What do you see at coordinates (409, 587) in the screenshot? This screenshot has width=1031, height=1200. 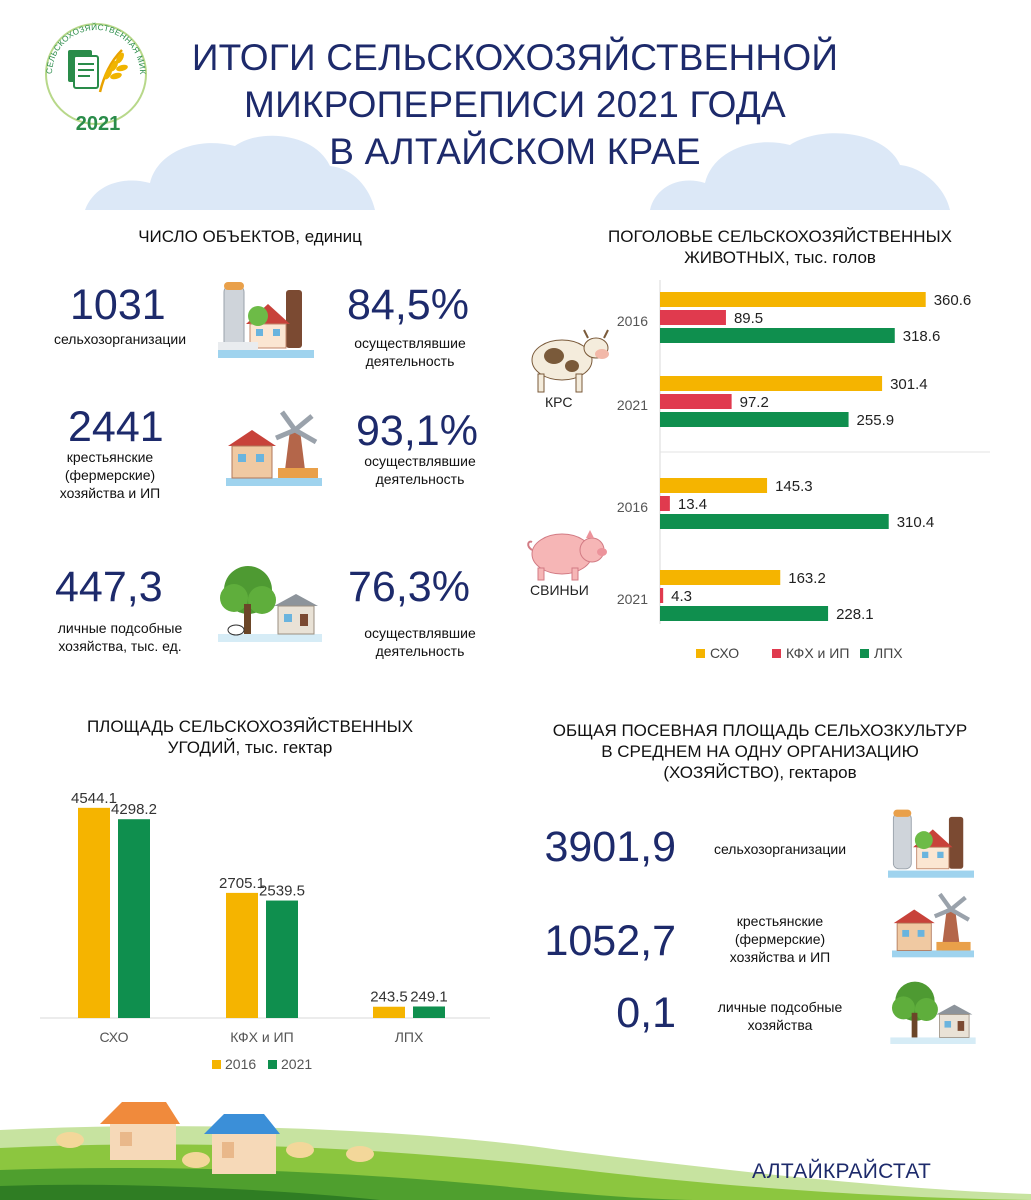 I see `objects-percent-households: 76,3%` at bounding box center [409, 587].